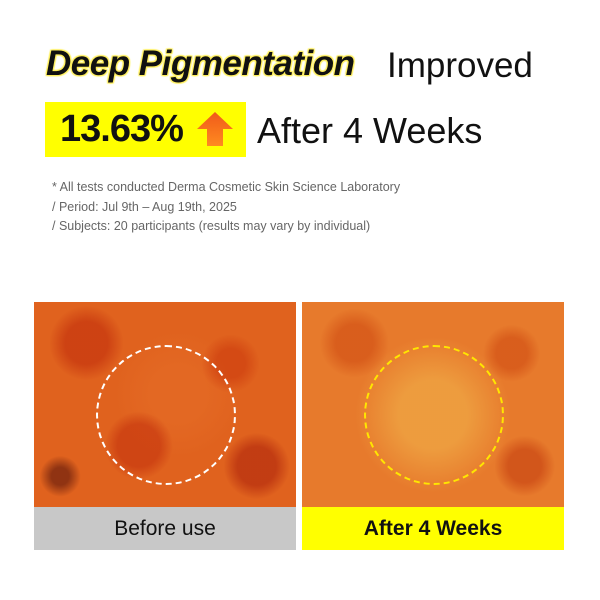 The height and width of the screenshot is (600, 600). What do you see at coordinates (433, 528) in the screenshot?
I see `after-label: After 4 Weeks` at bounding box center [433, 528].